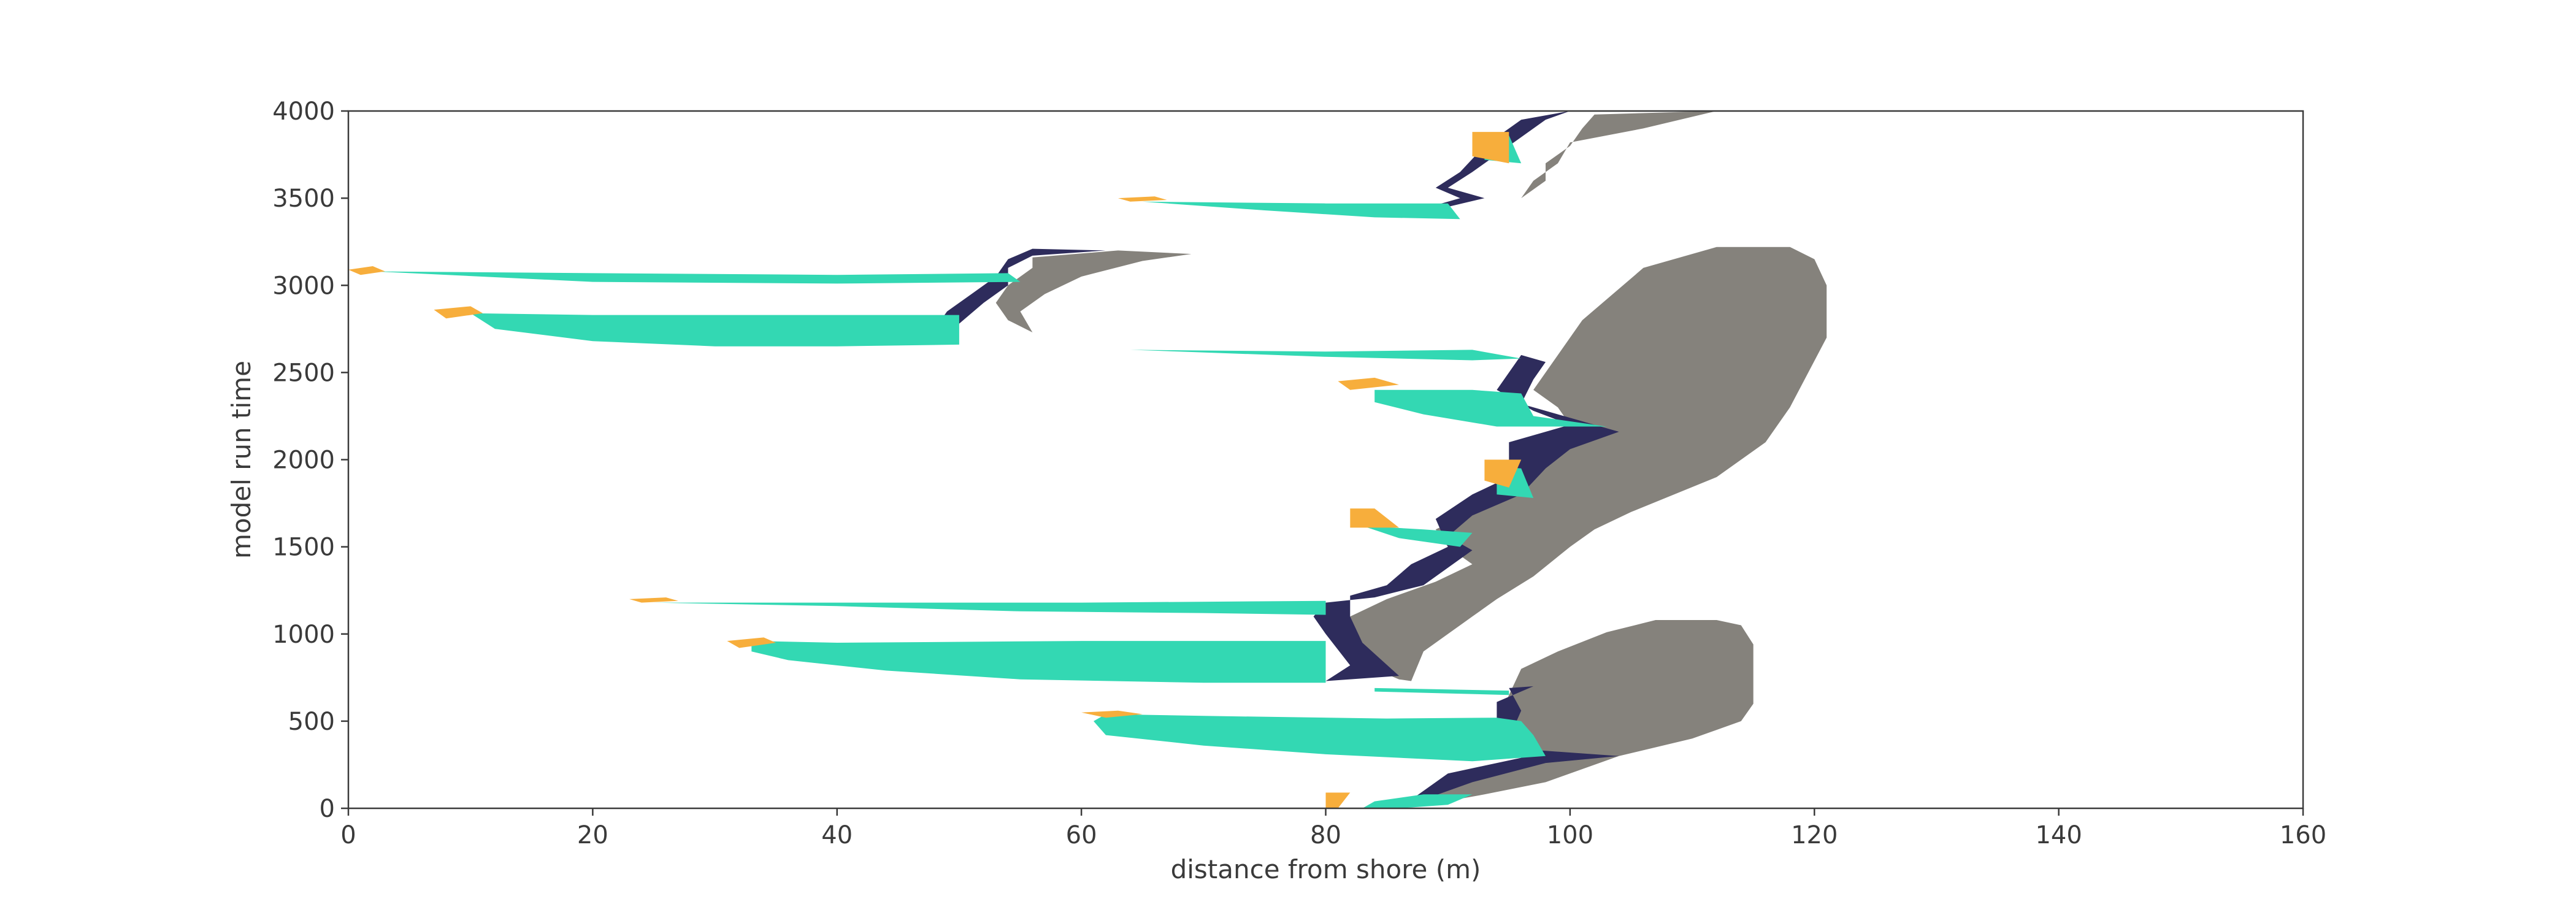 The height and width of the screenshot is (923, 2576). I want to click on x-tick-label-0: 0, so click(348, 835).